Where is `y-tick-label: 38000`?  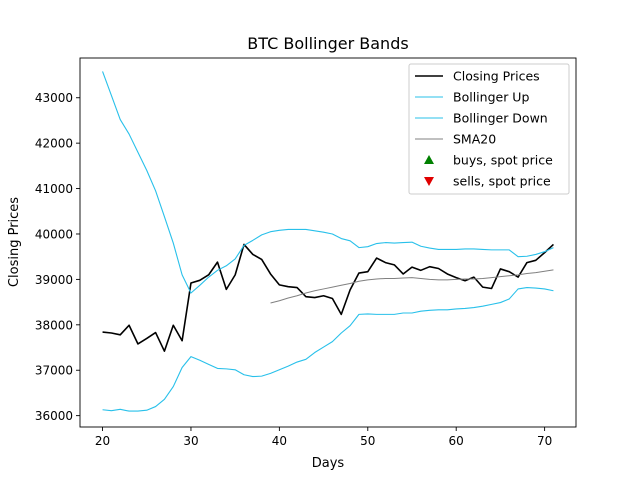 y-tick-label: 38000 is located at coordinates (54, 325).